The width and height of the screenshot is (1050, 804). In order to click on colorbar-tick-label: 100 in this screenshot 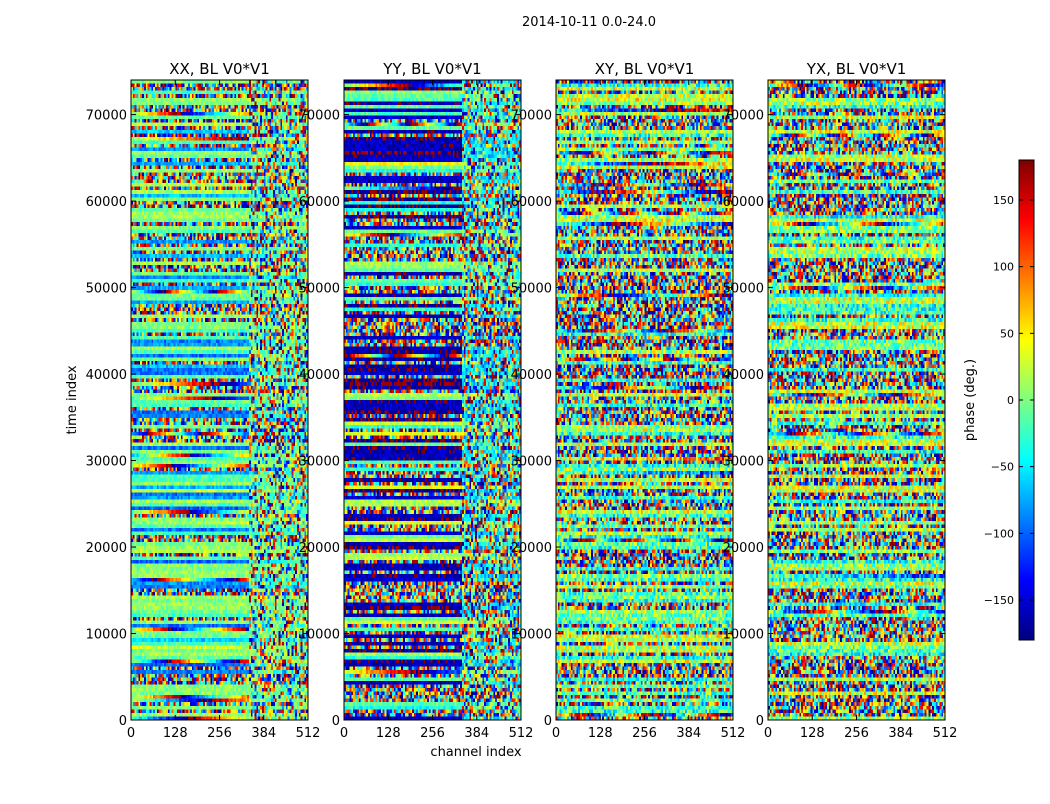, I will do `click(1003, 267)`.